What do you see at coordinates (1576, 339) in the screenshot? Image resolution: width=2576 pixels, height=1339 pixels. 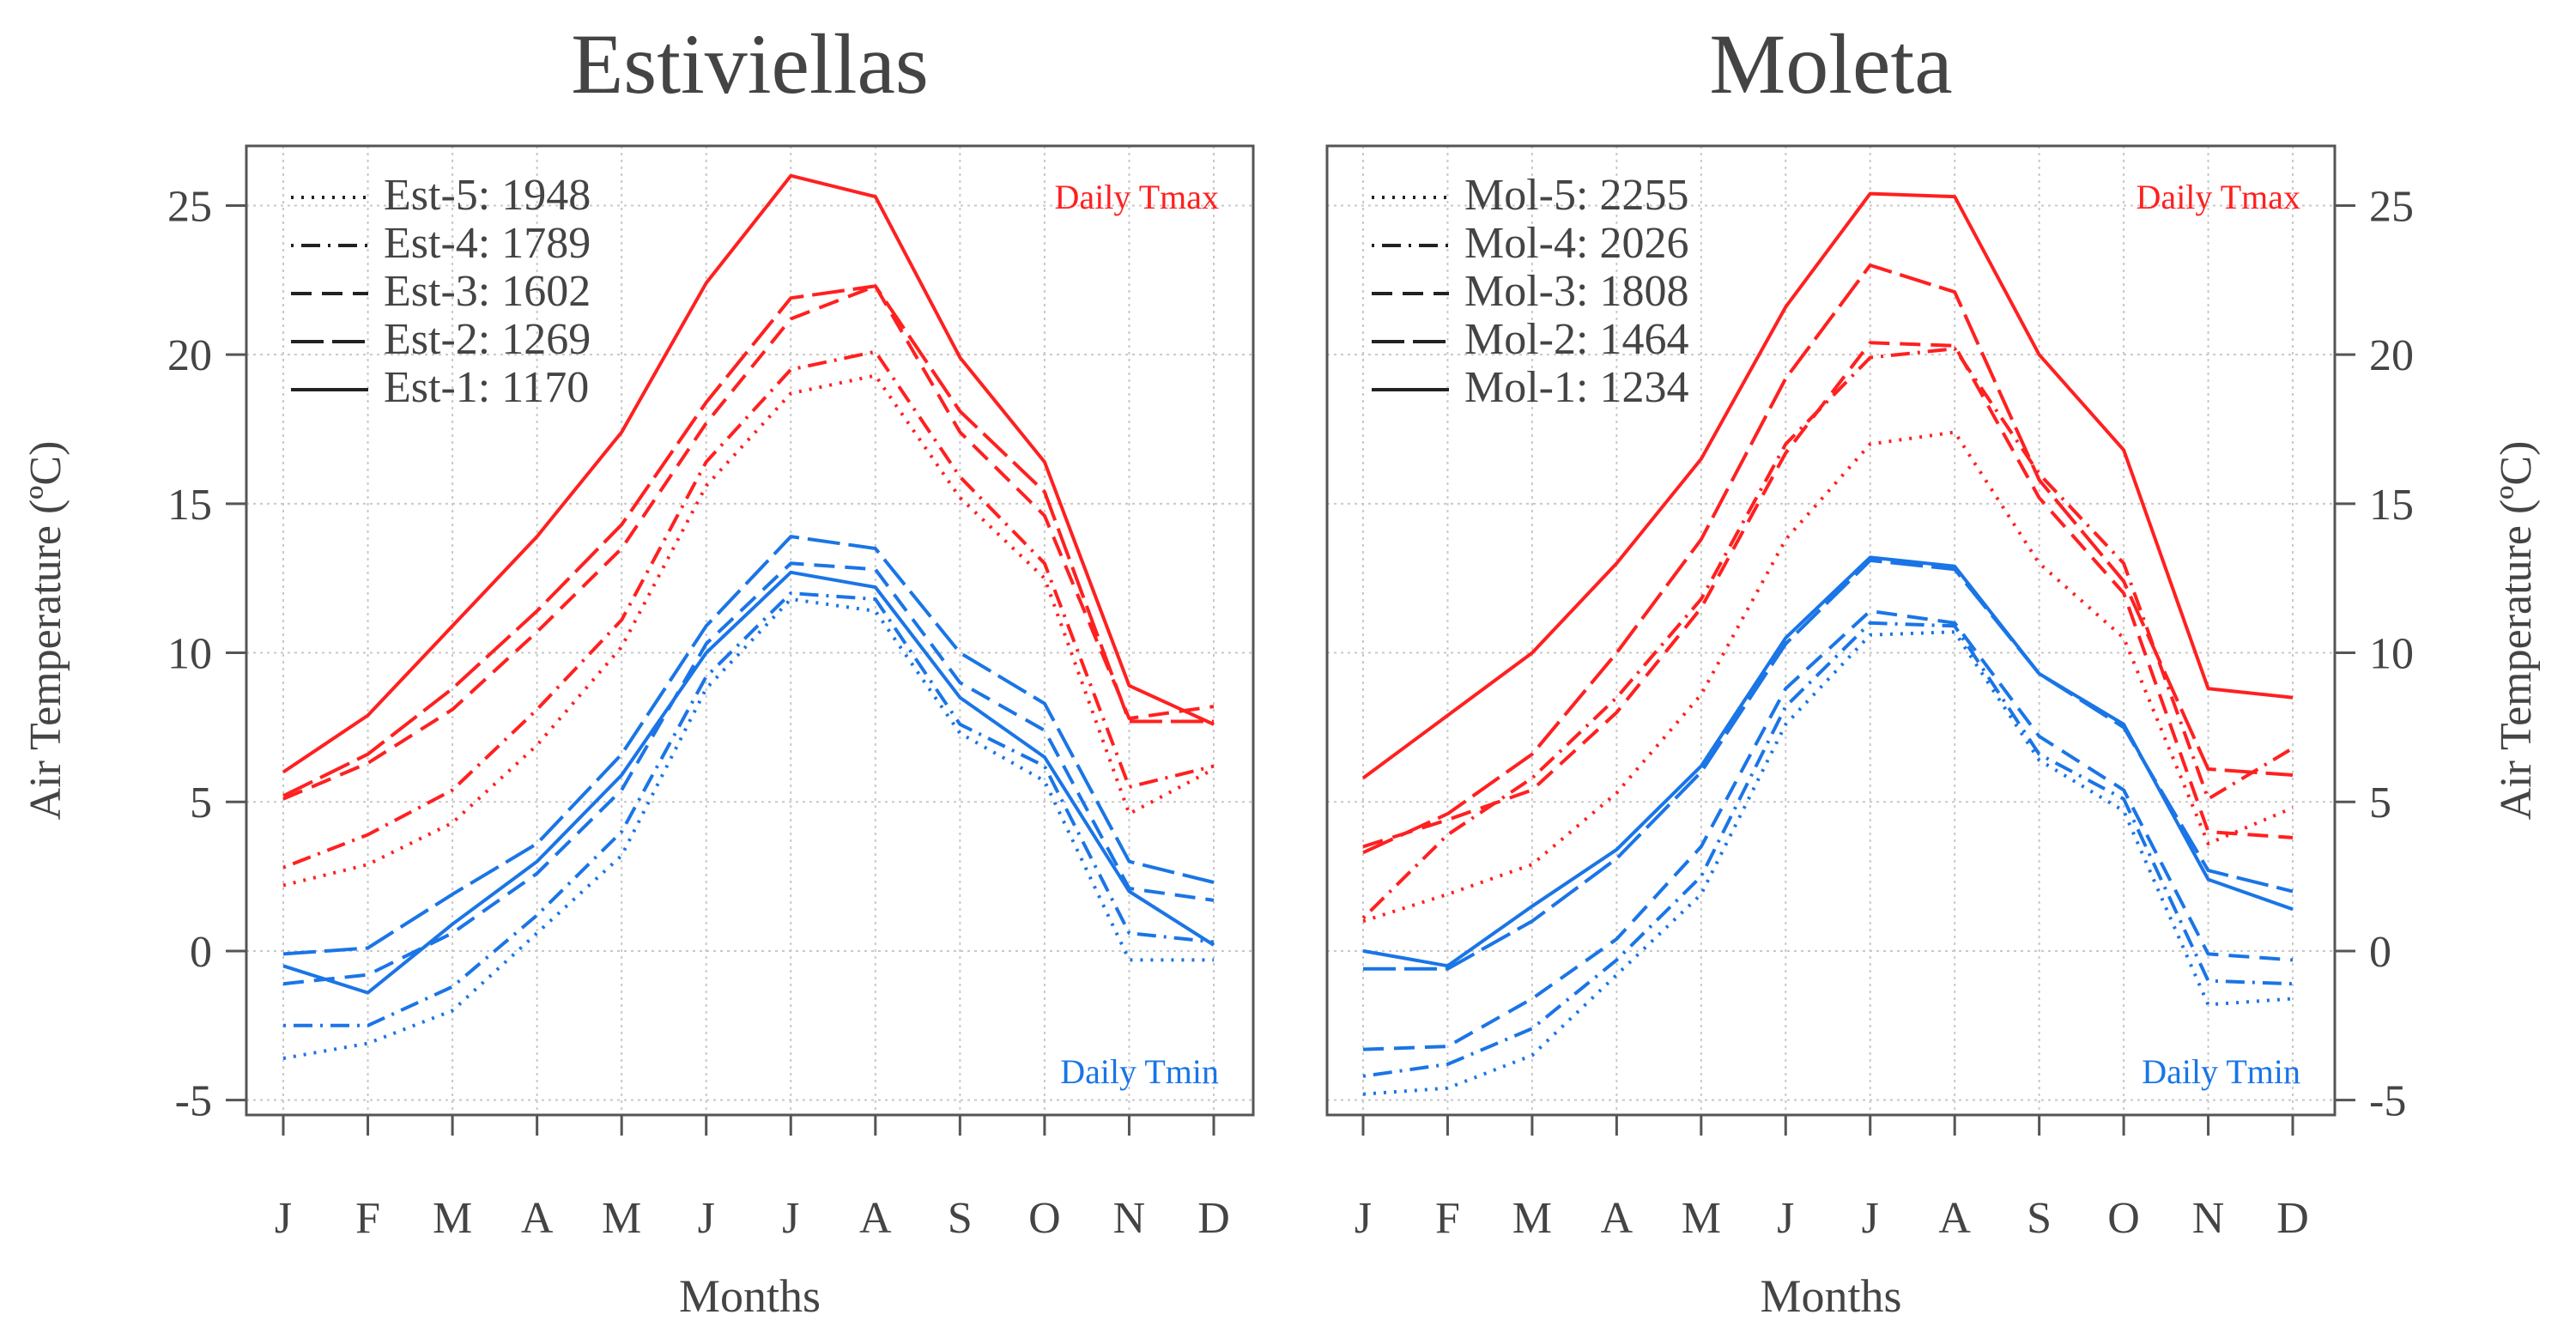 I see `legend-label: Mol-2: 1464` at bounding box center [1576, 339].